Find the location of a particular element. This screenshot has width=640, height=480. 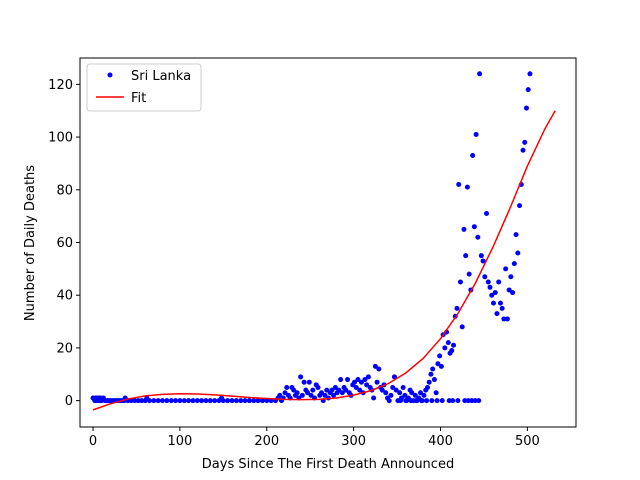

y-tick-label: 0 is located at coordinates (69, 401).